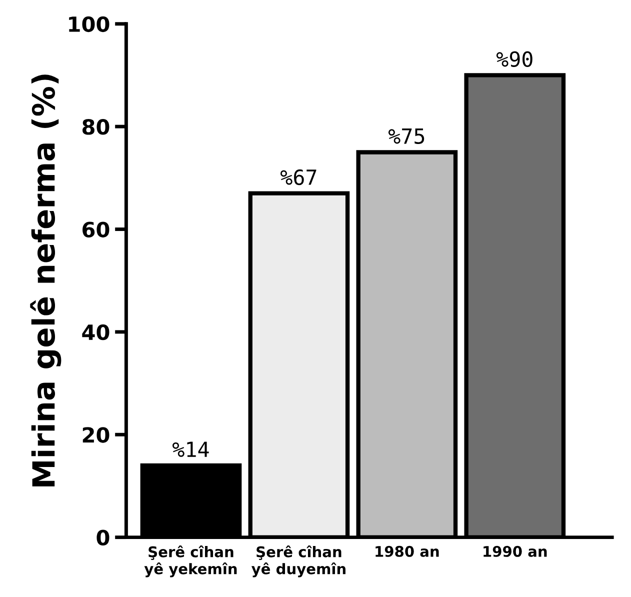 The width and height of the screenshot is (631, 597). Describe the element at coordinates (406, 136) in the screenshot. I see `data-label: %75` at that location.